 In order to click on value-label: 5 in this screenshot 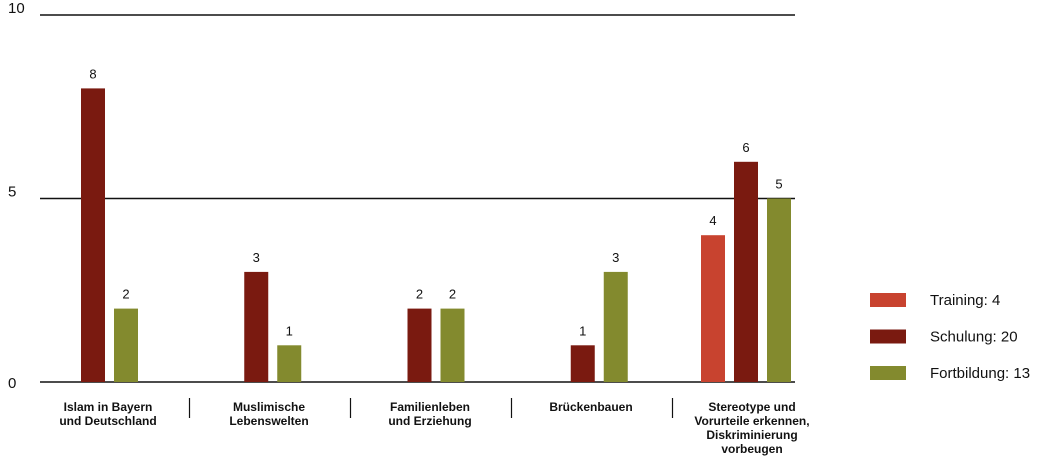, I will do `click(778, 184)`.